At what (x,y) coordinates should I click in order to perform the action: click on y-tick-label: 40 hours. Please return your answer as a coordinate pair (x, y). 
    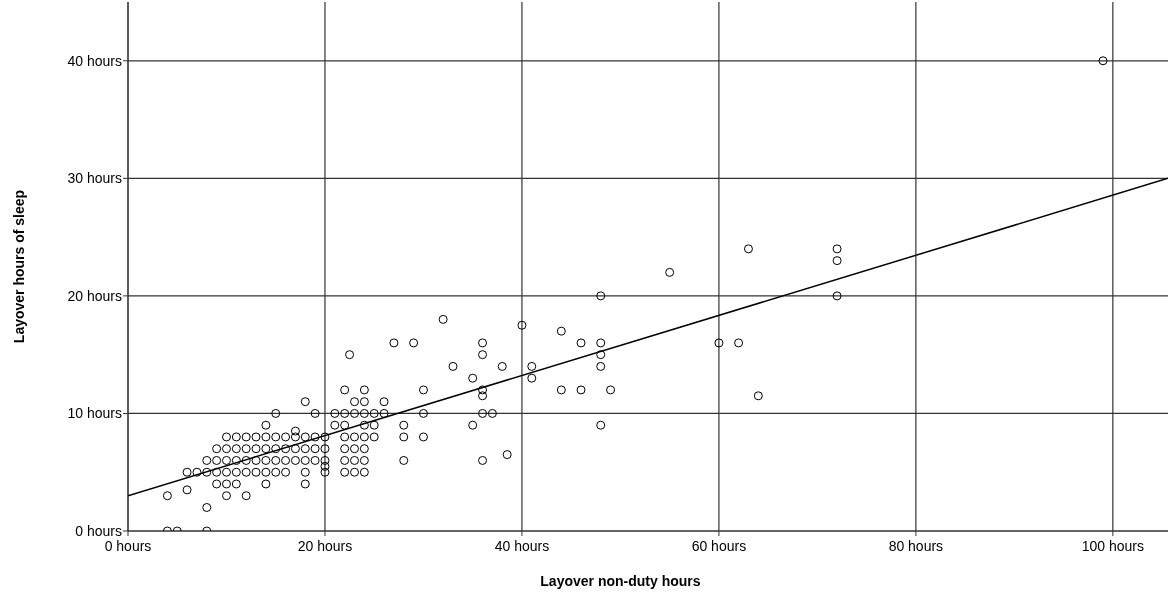
    Looking at the image, I should click on (94, 60).